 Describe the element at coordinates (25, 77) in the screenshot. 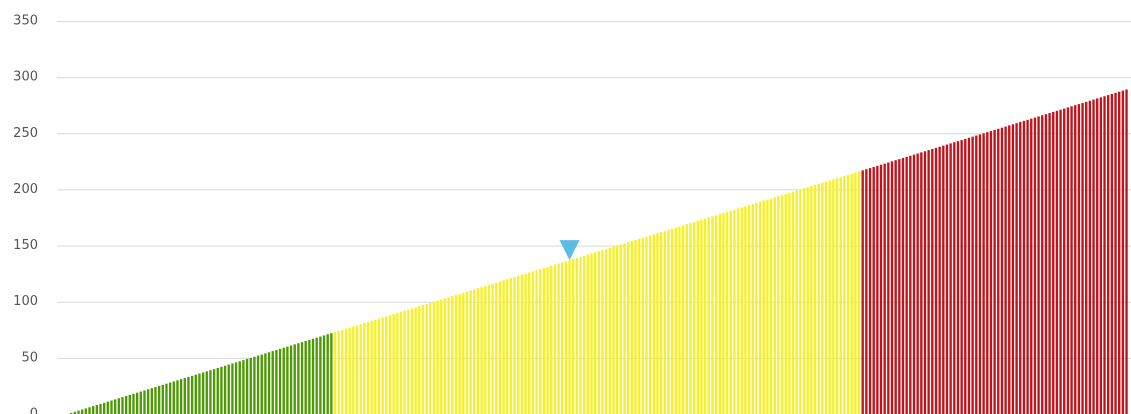

I see `y-tick-label: 300` at that location.